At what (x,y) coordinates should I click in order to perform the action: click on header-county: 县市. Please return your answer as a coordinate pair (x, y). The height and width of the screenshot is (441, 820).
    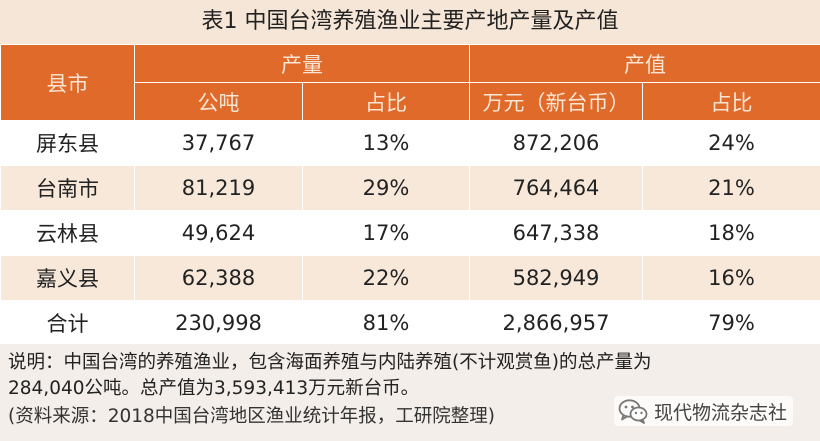
    Looking at the image, I should click on (67, 82).